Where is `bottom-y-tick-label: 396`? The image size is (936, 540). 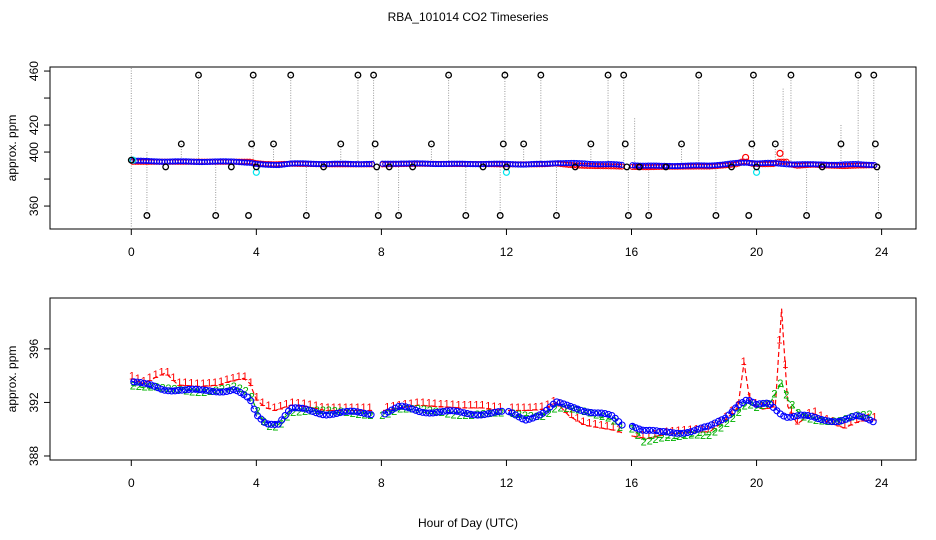 bottom-y-tick-label: 396 is located at coordinates (34, 349).